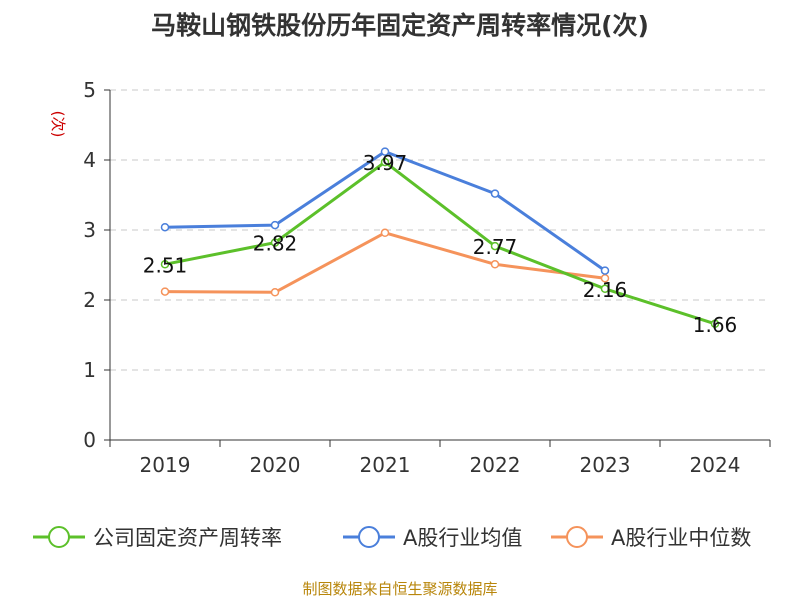 Image resolution: width=800 pixels, height=600 pixels. Describe the element at coordinates (187, 538) in the screenshot. I see `legend-label: 公司固定资产周转率` at that location.